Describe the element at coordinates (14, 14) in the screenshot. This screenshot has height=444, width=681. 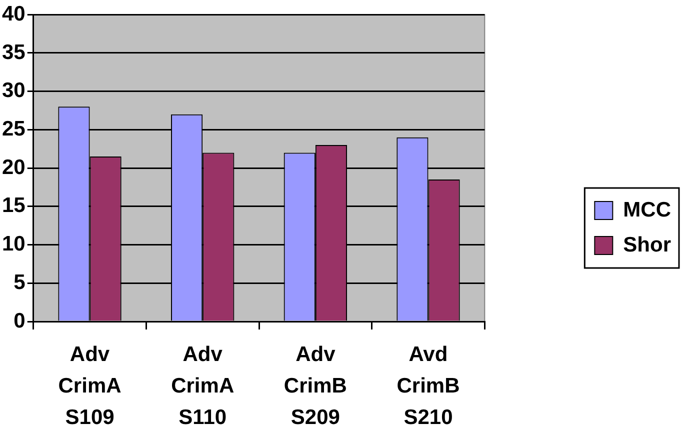
I see `y-tick-label: 40` at that location.